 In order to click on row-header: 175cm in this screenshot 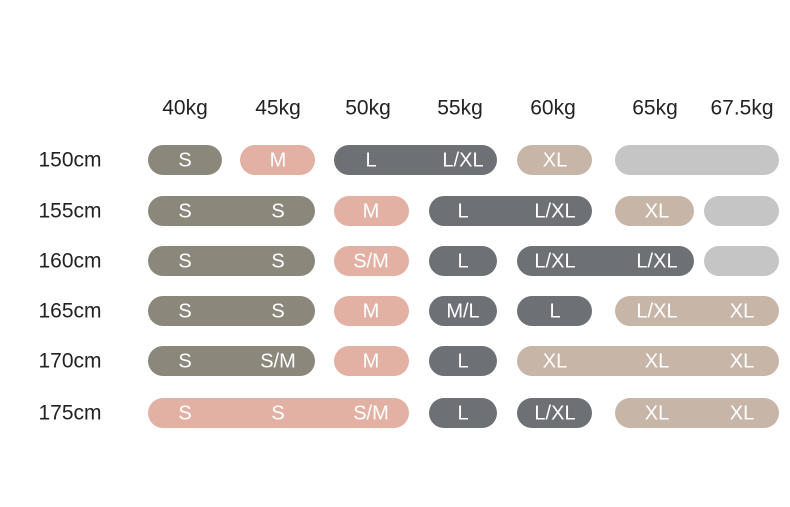, I will do `click(69, 413)`.